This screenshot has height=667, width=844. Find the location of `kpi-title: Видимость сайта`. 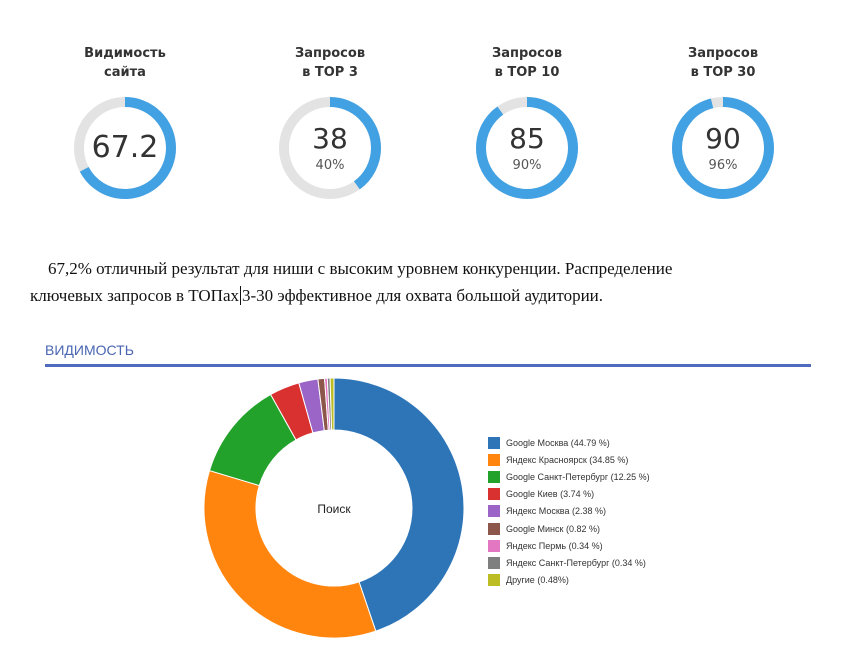

kpi-title: Видимость сайта is located at coordinates (125, 64).